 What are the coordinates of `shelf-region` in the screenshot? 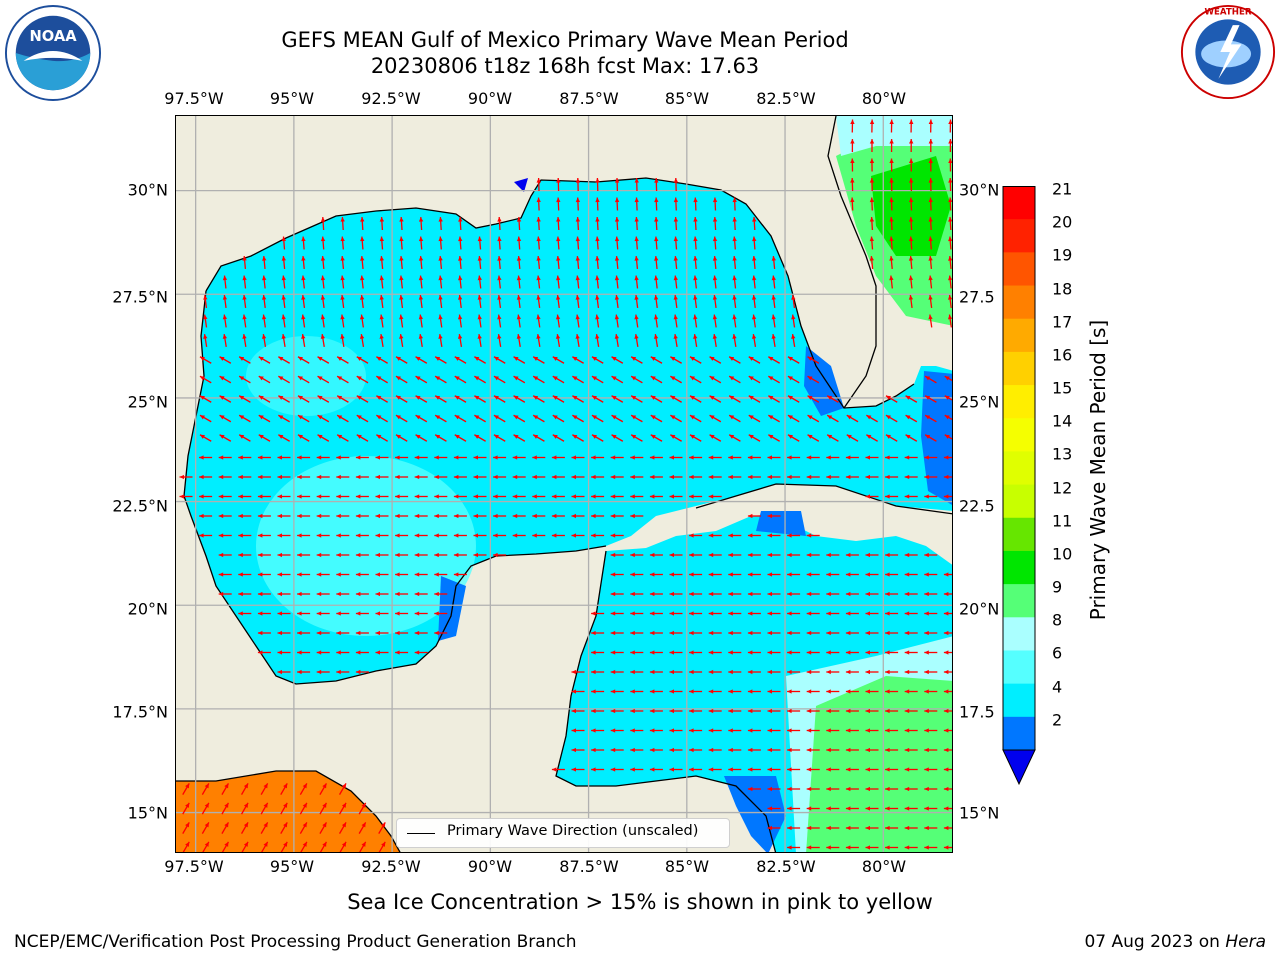 It's located at (781, 523).